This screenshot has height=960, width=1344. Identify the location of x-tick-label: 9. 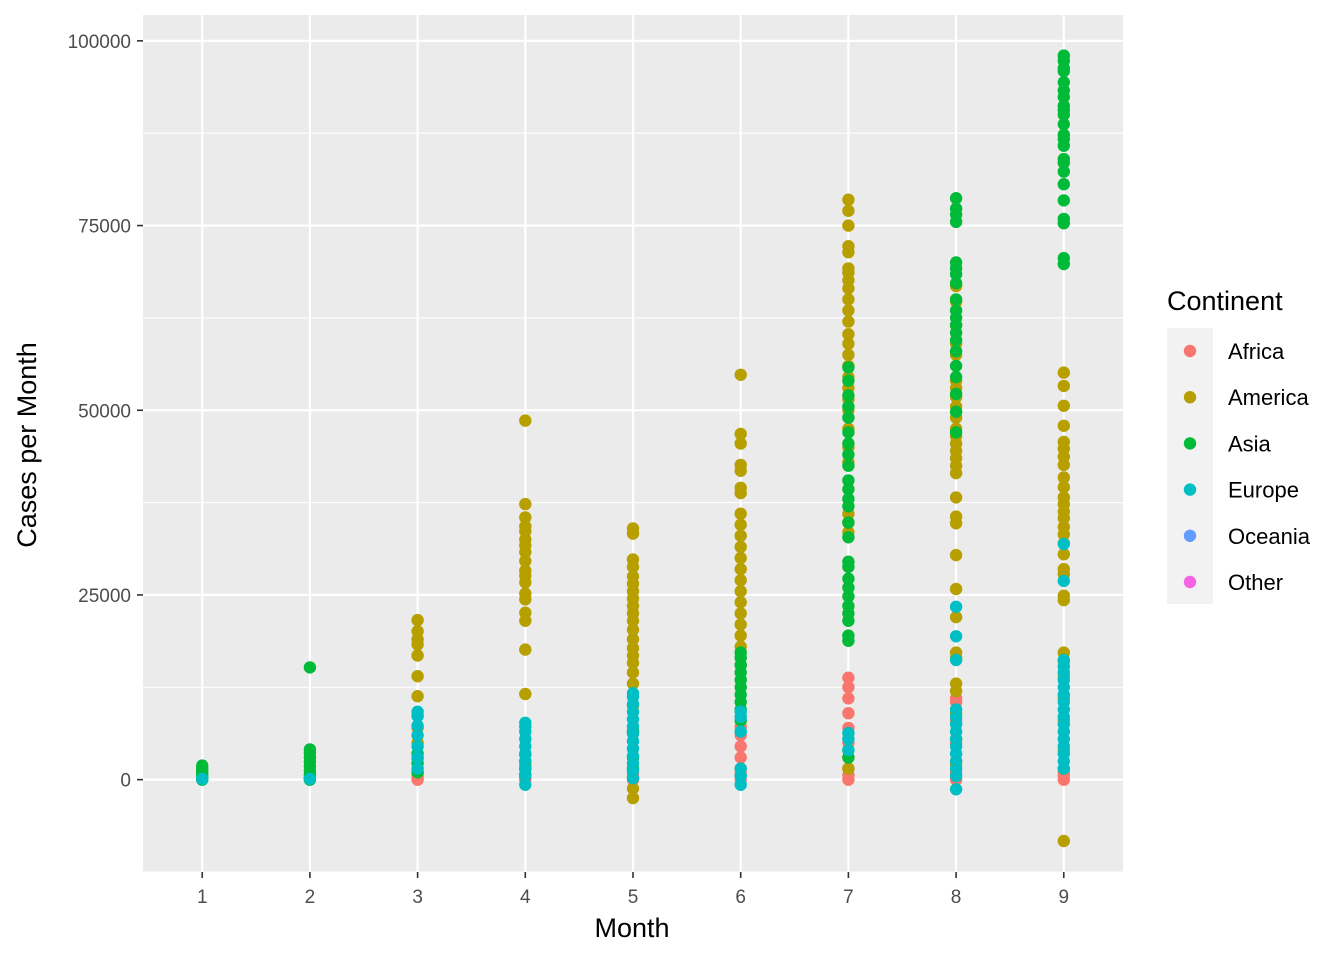
(1063, 897).